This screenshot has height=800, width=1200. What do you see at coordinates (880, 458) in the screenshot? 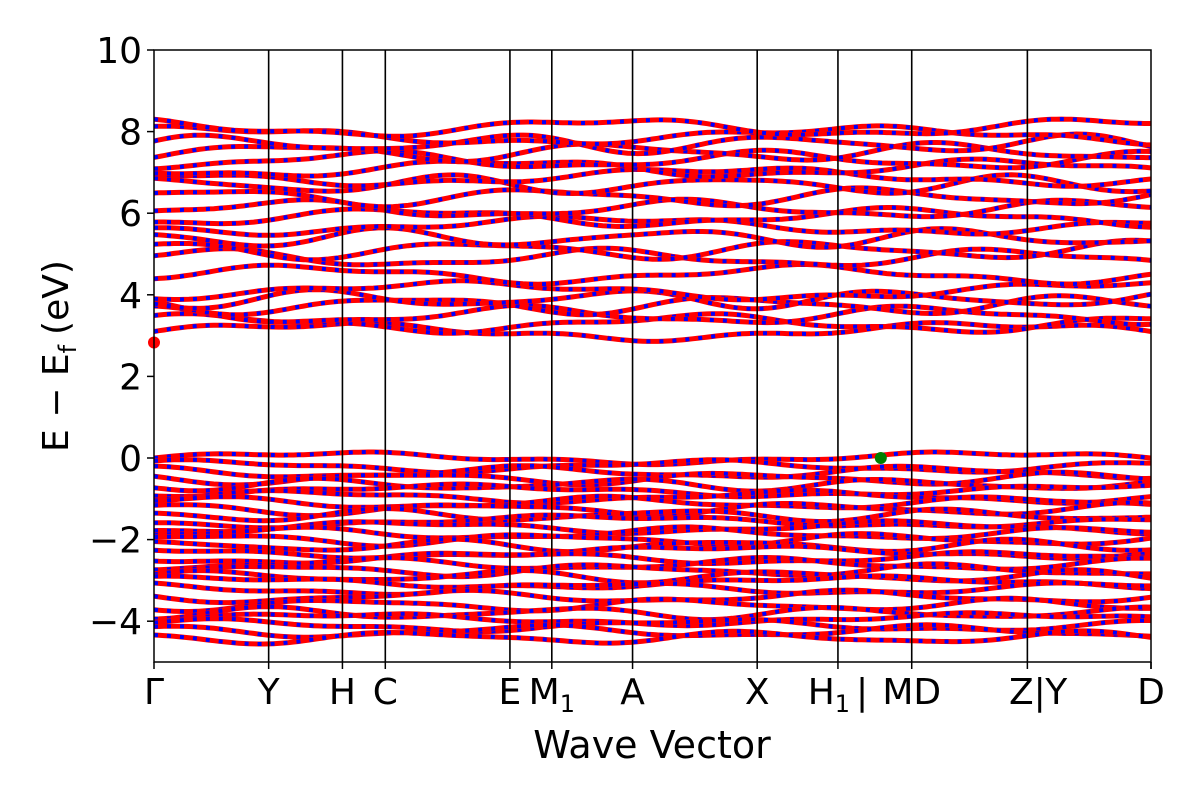
I see `vbm-marker` at bounding box center [880, 458].